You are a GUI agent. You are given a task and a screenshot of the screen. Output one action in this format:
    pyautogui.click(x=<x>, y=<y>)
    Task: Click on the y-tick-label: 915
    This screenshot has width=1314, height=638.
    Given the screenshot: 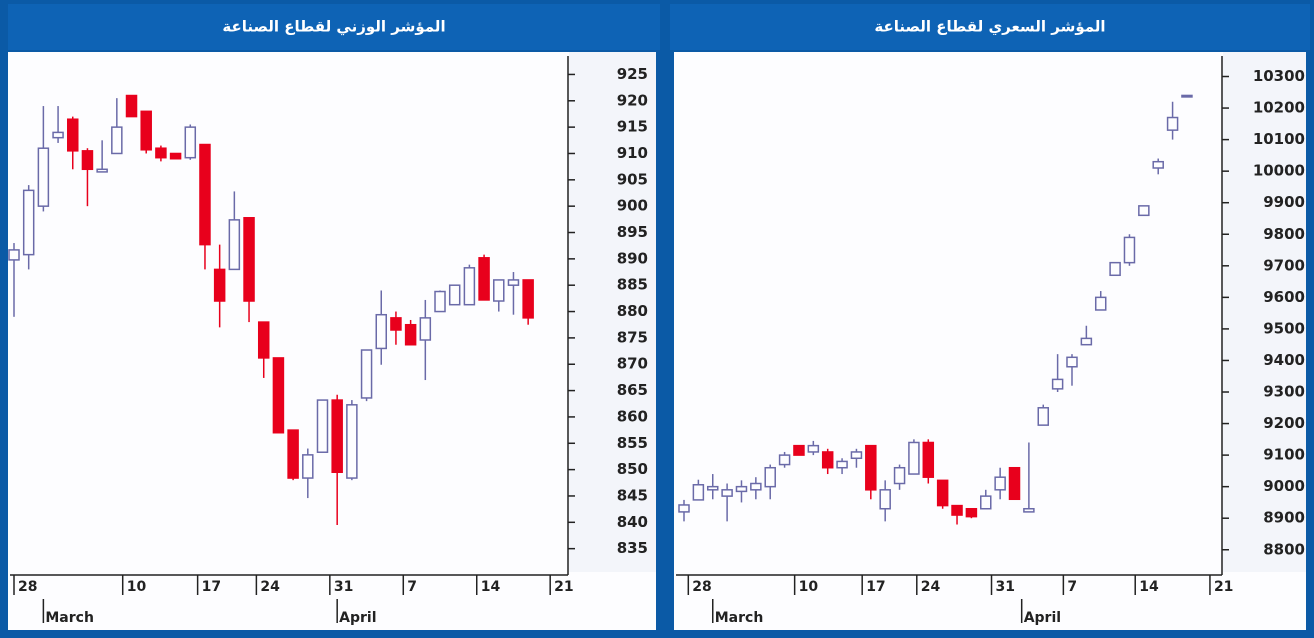 What is the action you would take?
    pyautogui.click(x=632, y=127)
    